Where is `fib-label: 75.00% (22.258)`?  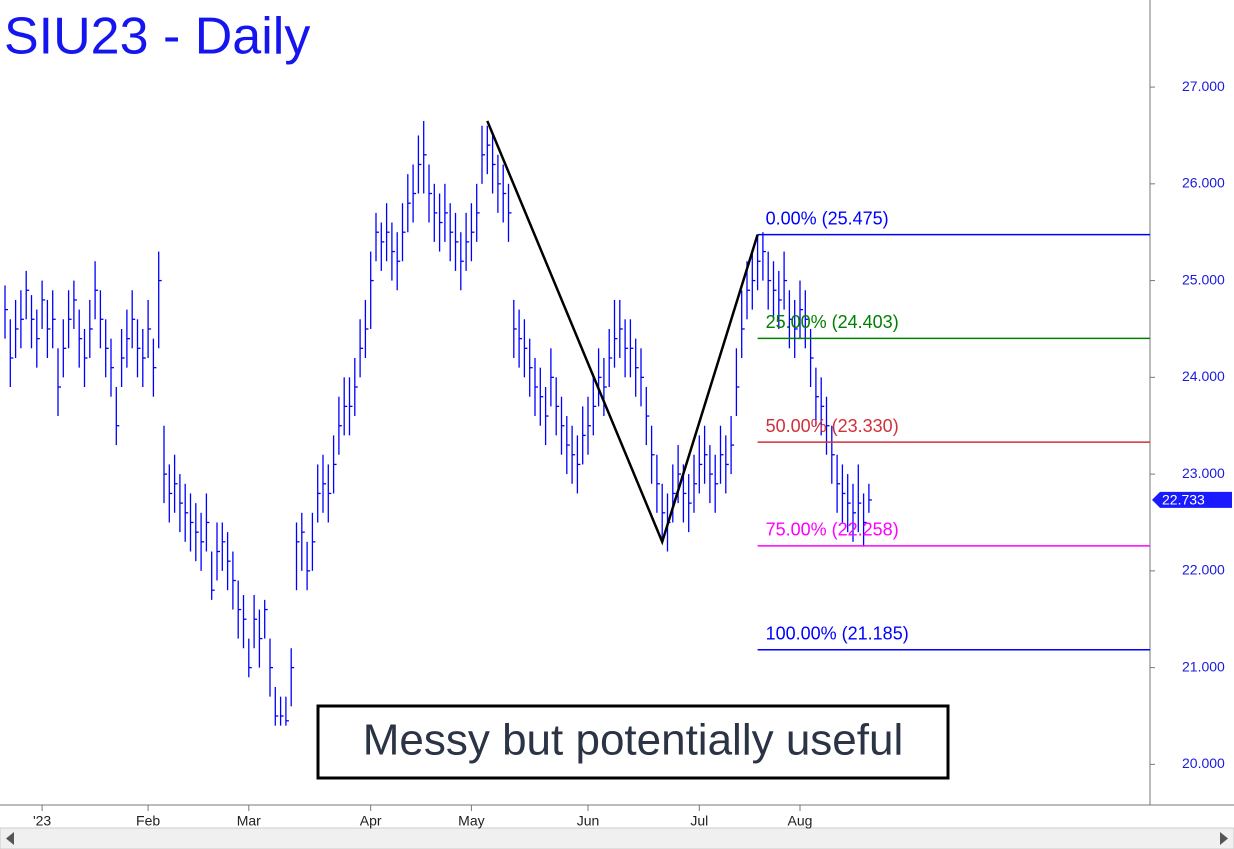 fib-label: 75.00% (22.258) is located at coordinates (832, 530).